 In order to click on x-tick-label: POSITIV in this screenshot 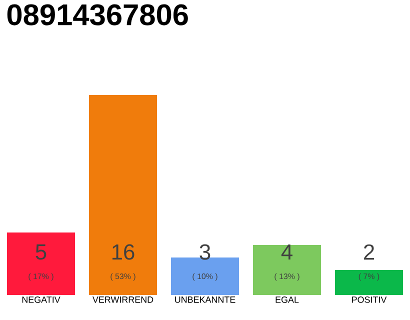, I will do `click(369, 299)`.